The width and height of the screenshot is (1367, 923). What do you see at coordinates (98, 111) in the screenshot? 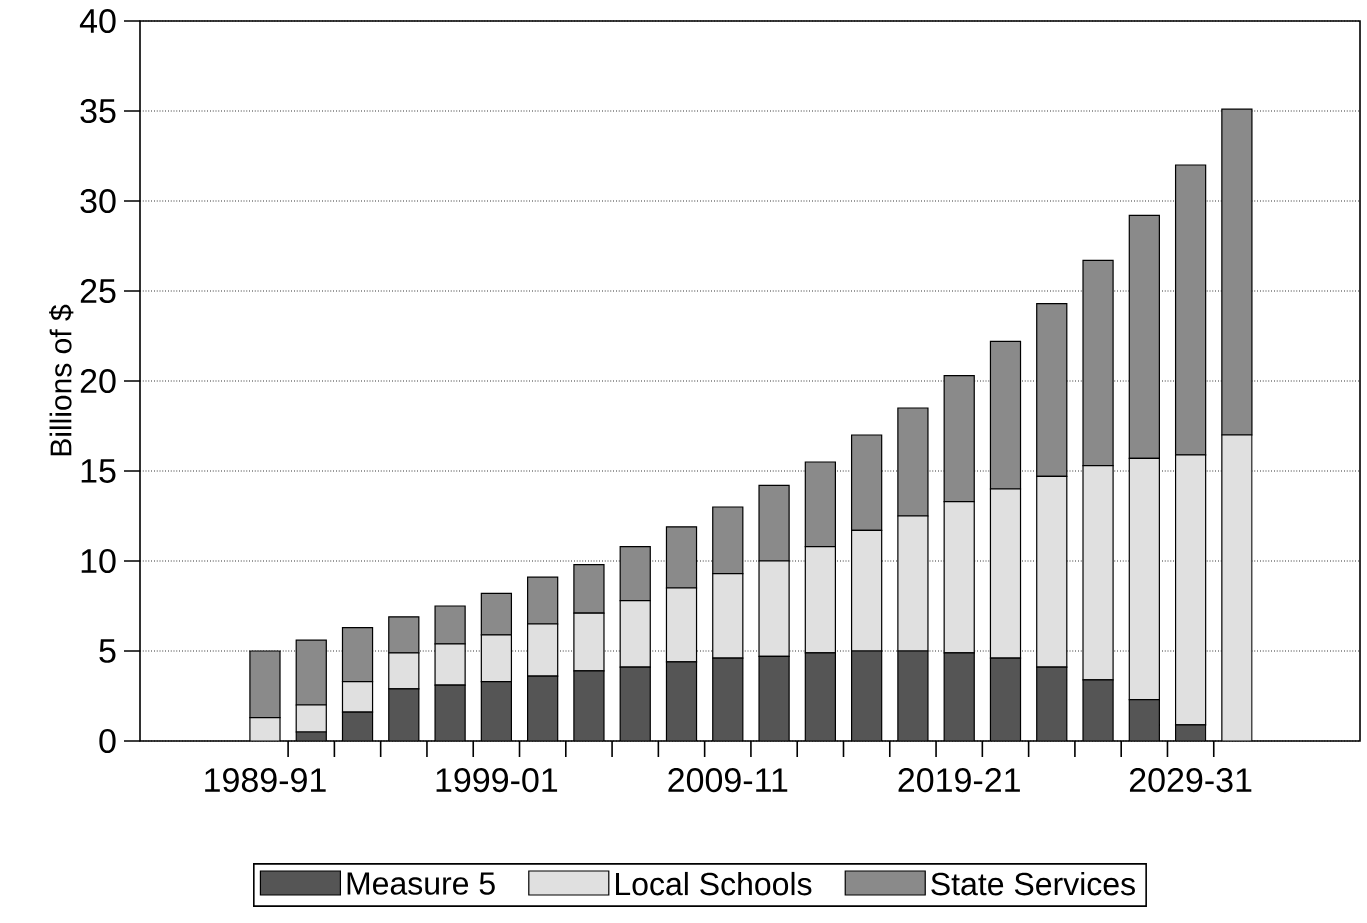
I see `y-tick-label: 35` at bounding box center [98, 111].